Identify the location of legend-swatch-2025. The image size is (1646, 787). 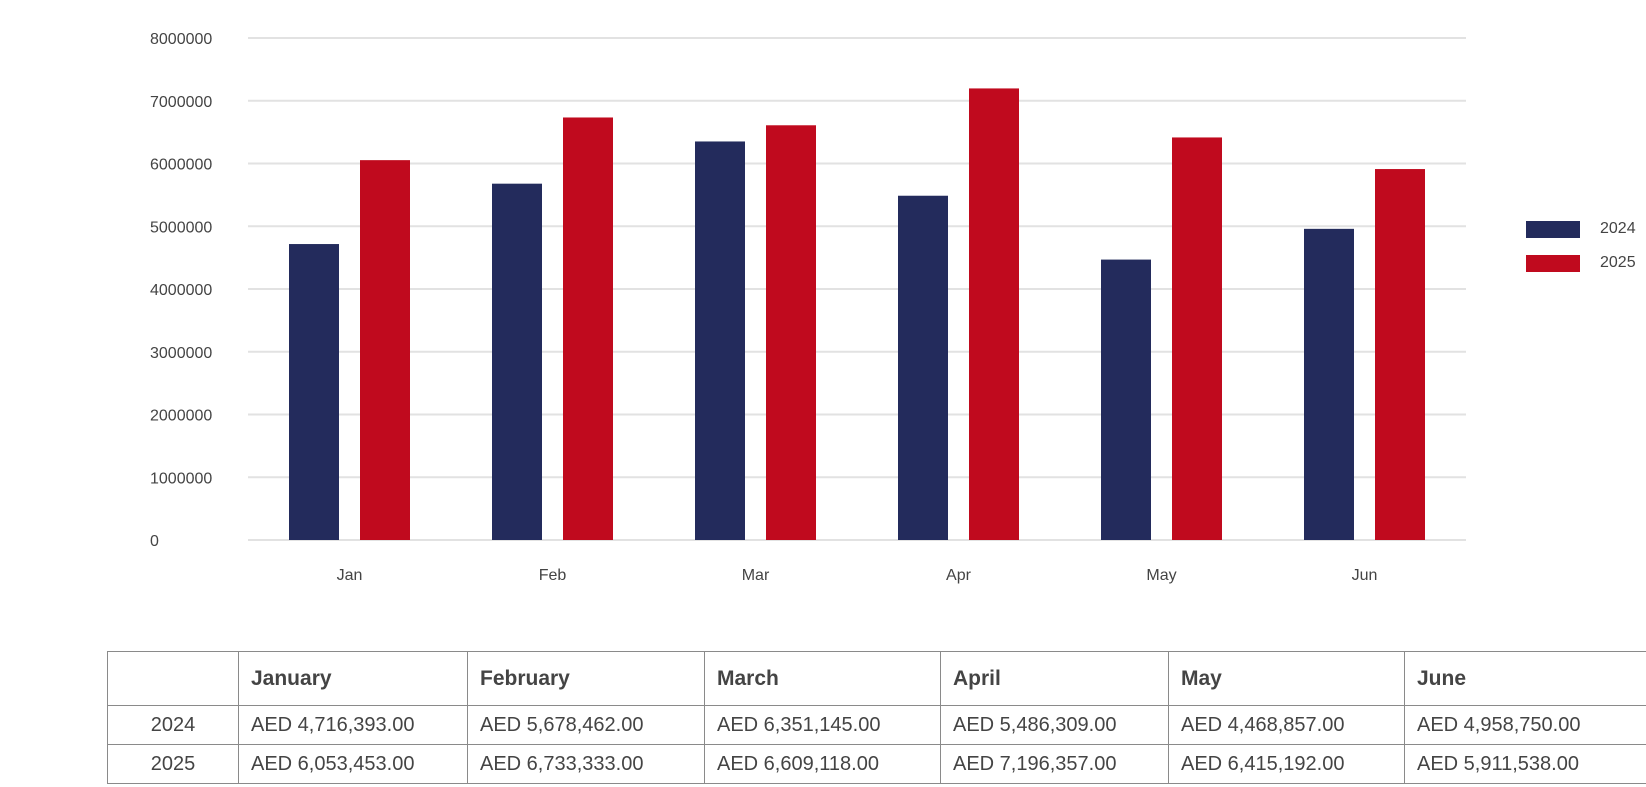
(1553, 263).